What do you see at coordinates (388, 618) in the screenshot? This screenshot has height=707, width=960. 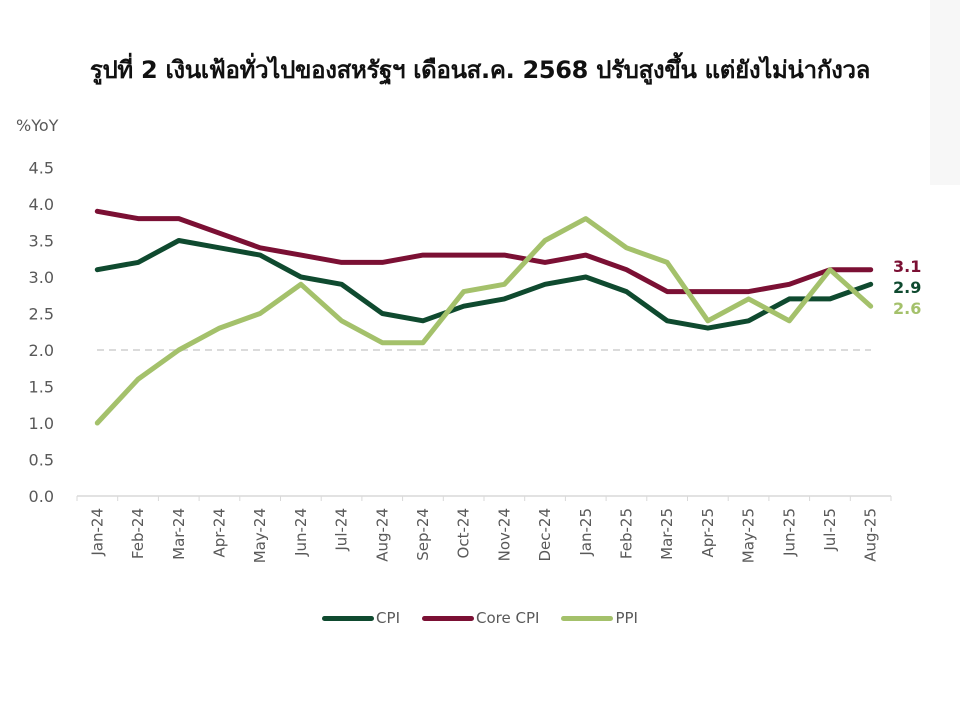 I see `legend-label: CPI` at bounding box center [388, 618].